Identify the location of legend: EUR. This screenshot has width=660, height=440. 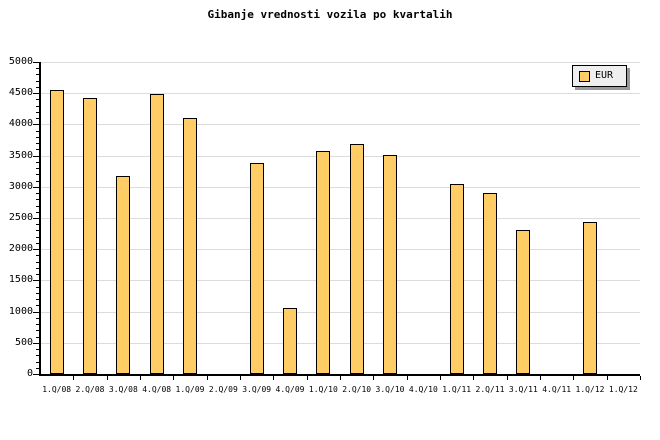
(599, 76).